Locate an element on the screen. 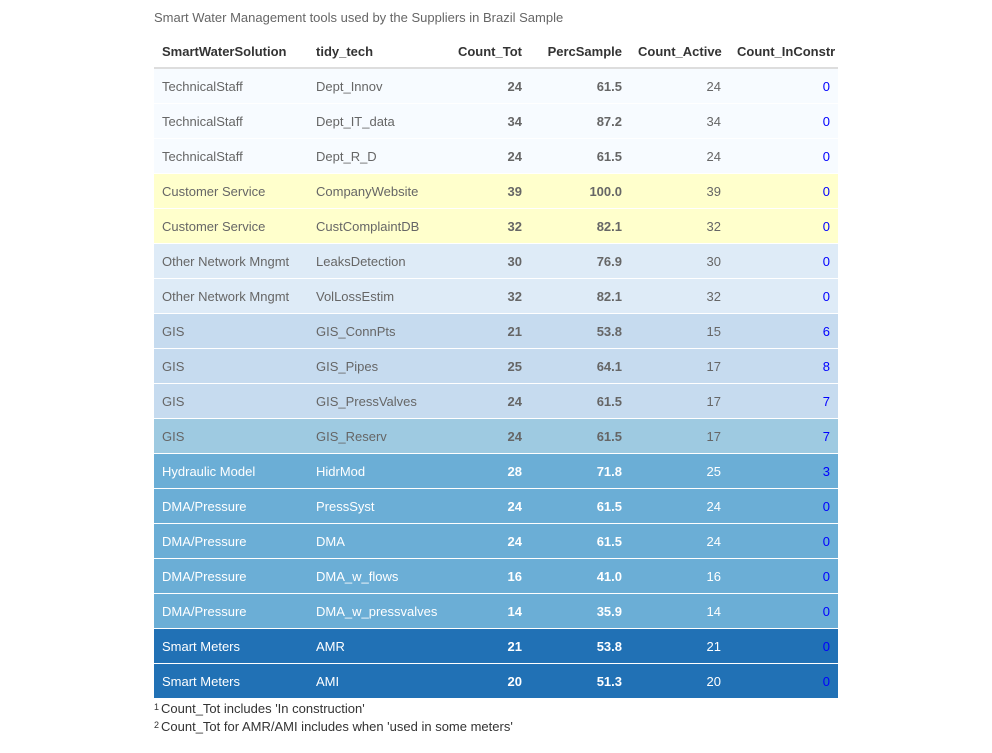  cell-percsample: 71.8 is located at coordinates (580, 471).